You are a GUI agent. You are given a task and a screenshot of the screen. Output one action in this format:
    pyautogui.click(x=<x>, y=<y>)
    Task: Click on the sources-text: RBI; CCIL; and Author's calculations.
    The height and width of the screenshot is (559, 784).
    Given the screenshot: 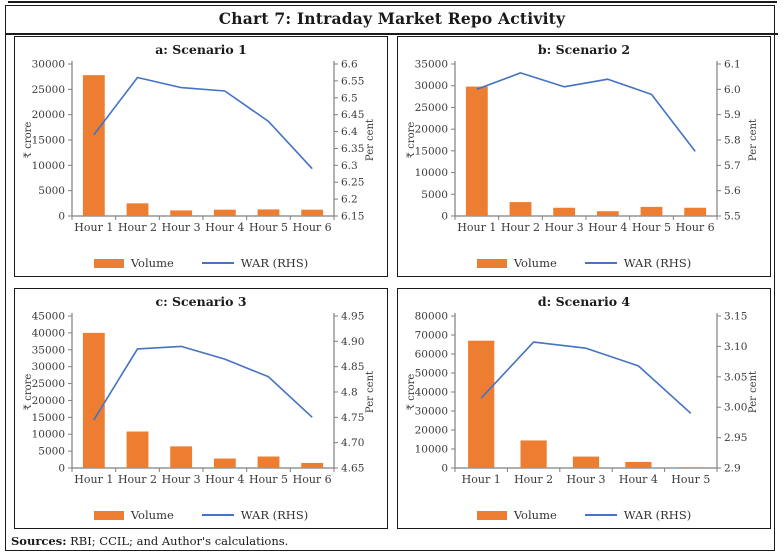 What is the action you would take?
    pyautogui.click(x=177, y=541)
    